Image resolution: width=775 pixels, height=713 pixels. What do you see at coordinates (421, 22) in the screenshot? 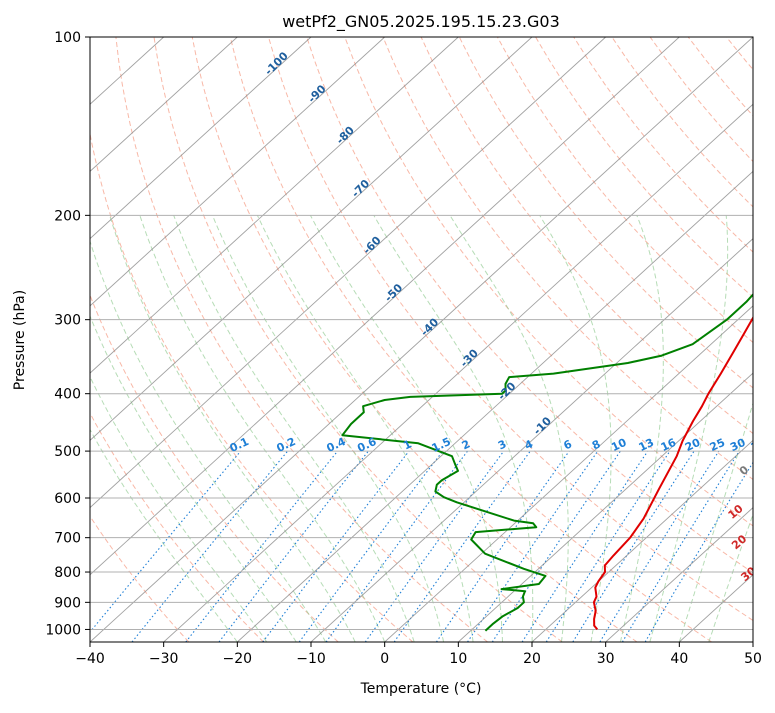
I see `chart-title: wetPf2_GN05.2025.195.15.23.G03` at bounding box center [421, 22].